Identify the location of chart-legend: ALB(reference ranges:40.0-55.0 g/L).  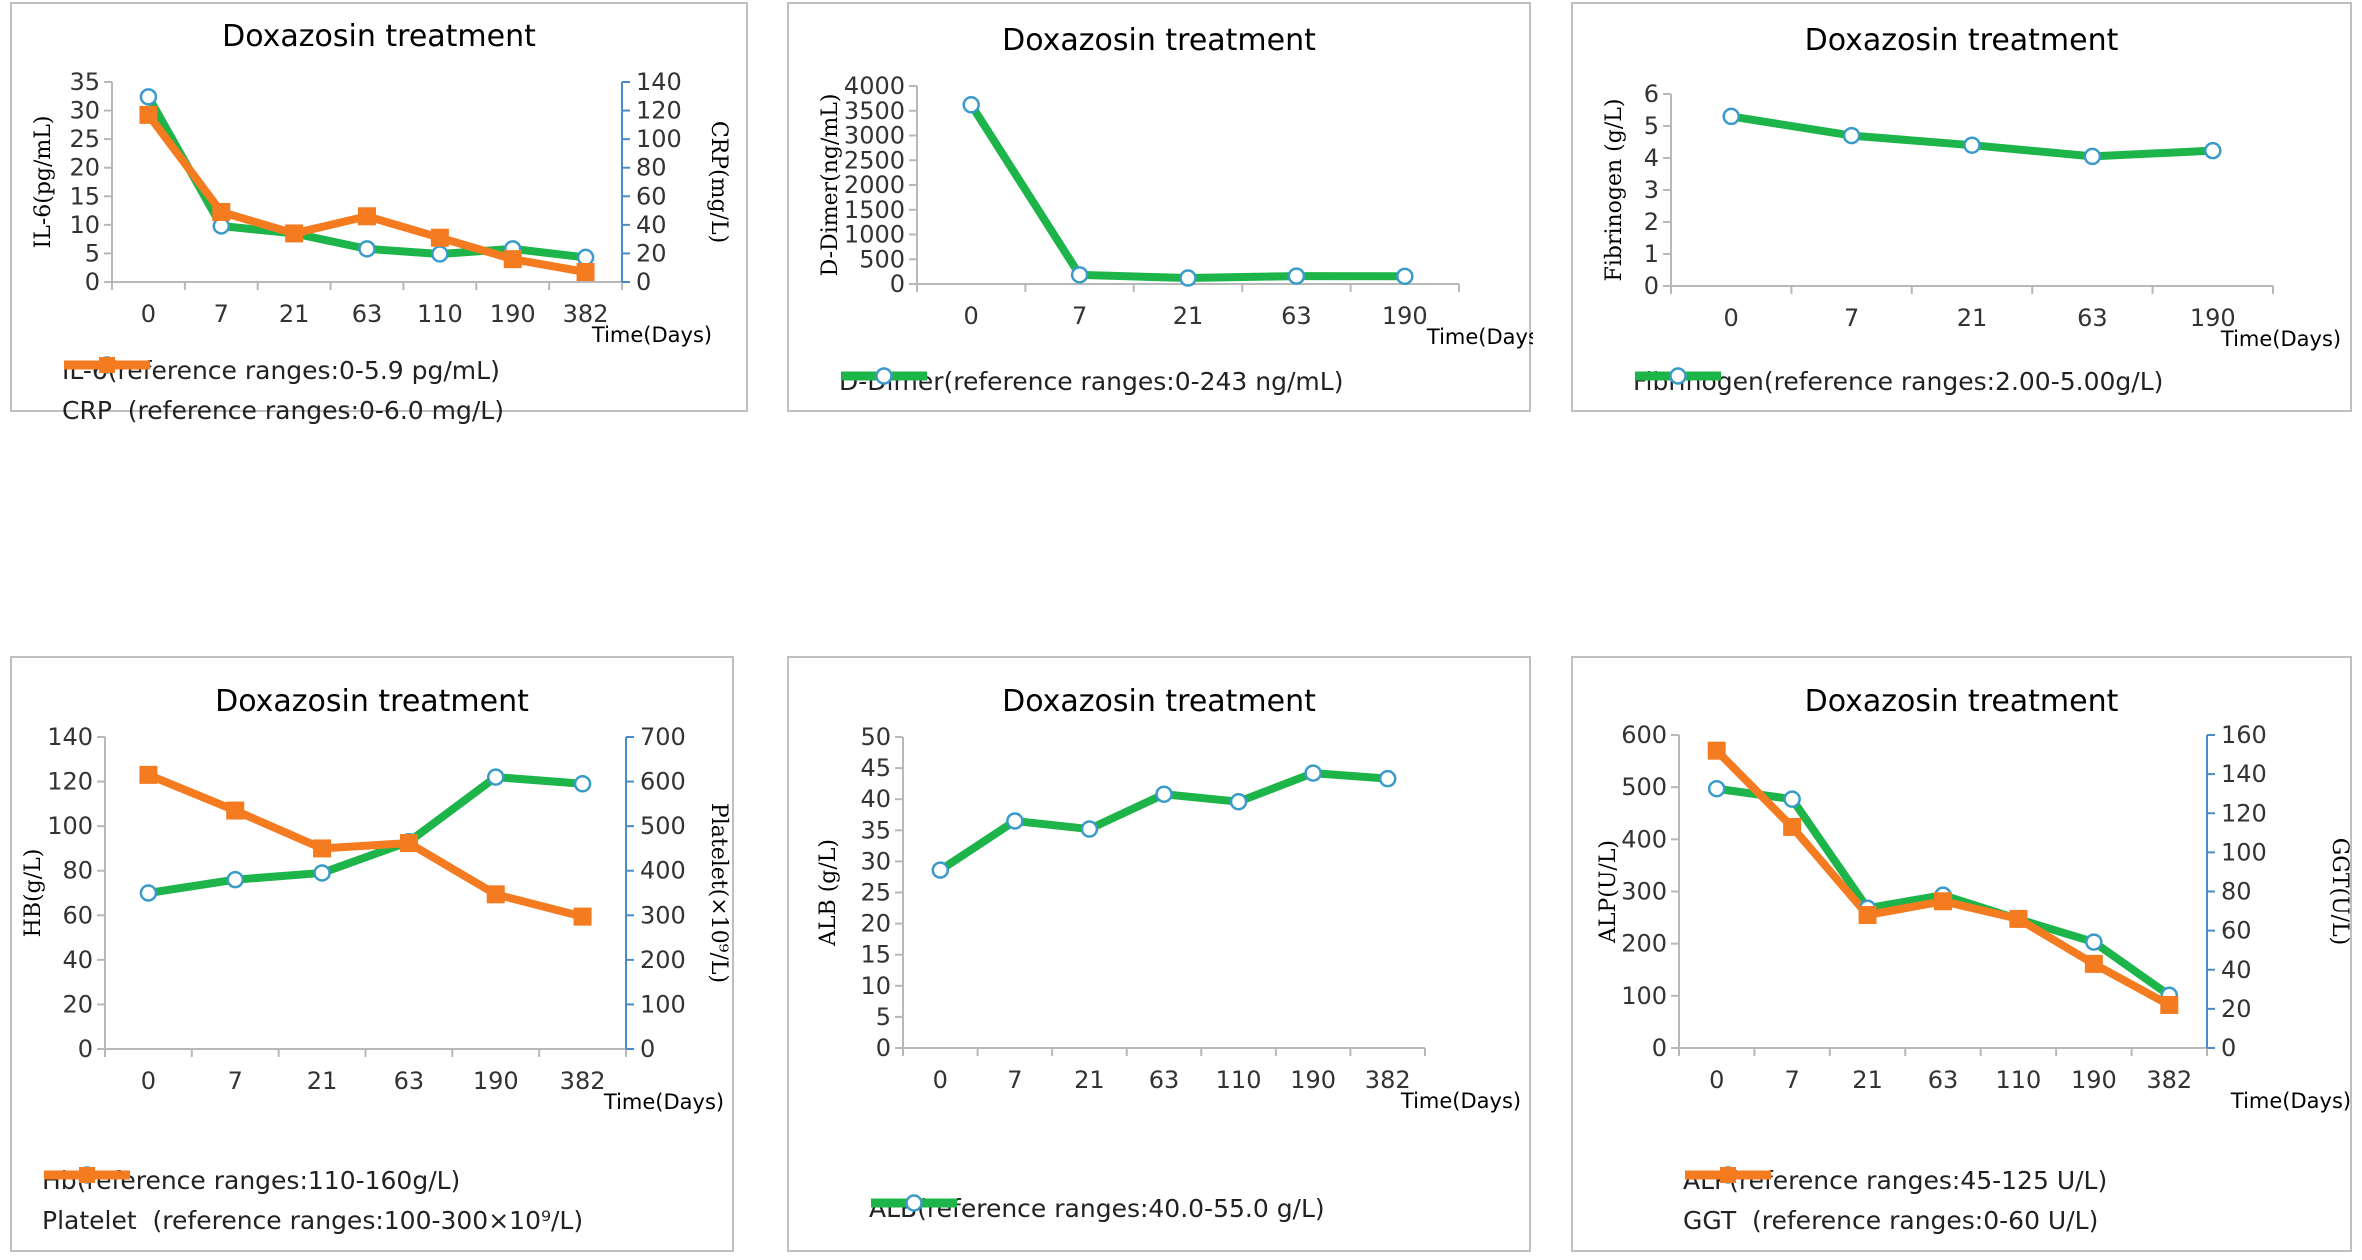
(1097, 1208).